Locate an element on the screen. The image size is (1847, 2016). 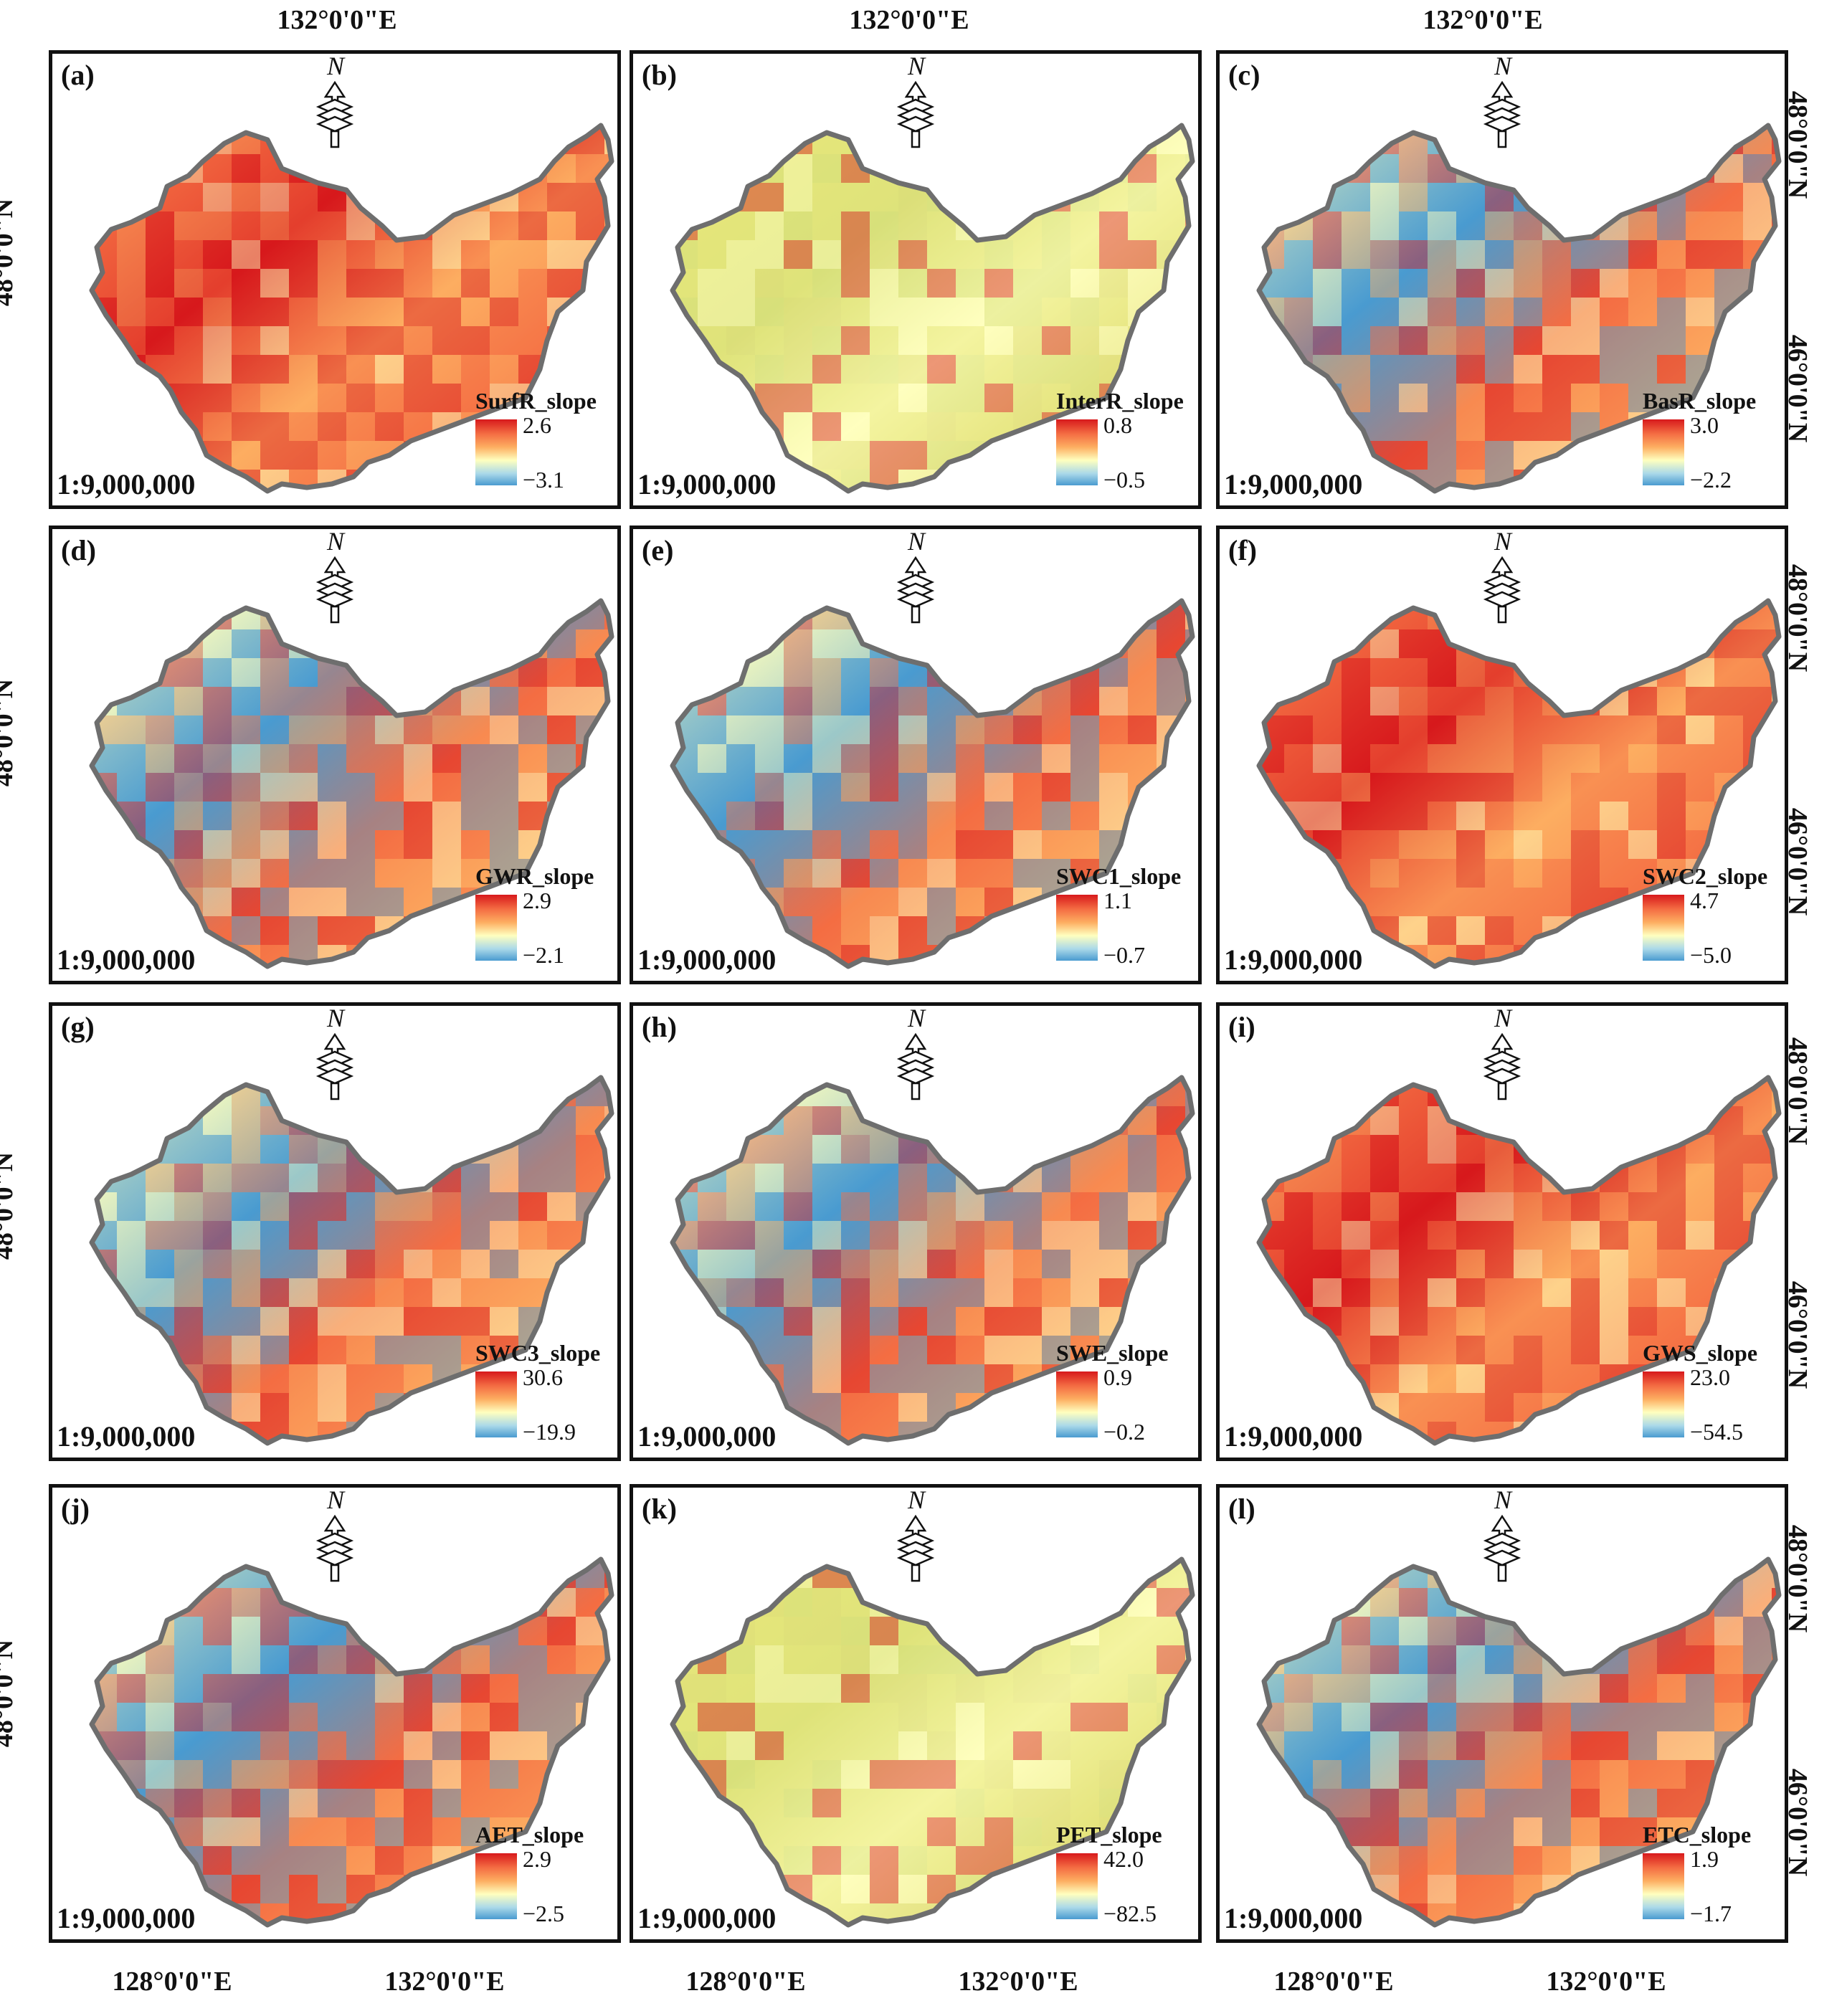
legend-max-value: 4.7 is located at coordinates (1704, 900).